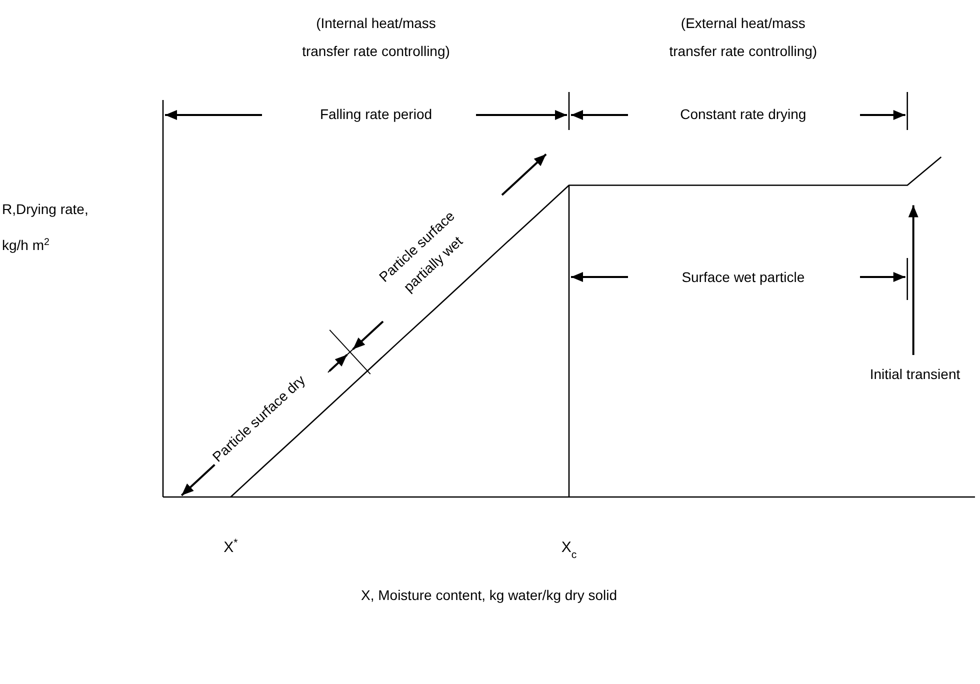 Image resolution: width=980 pixels, height=684 pixels. What do you see at coordinates (489, 595) in the screenshot?
I see `x-axis-title: X, Moisture content, kg water/kg dry solid` at bounding box center [489, 595].